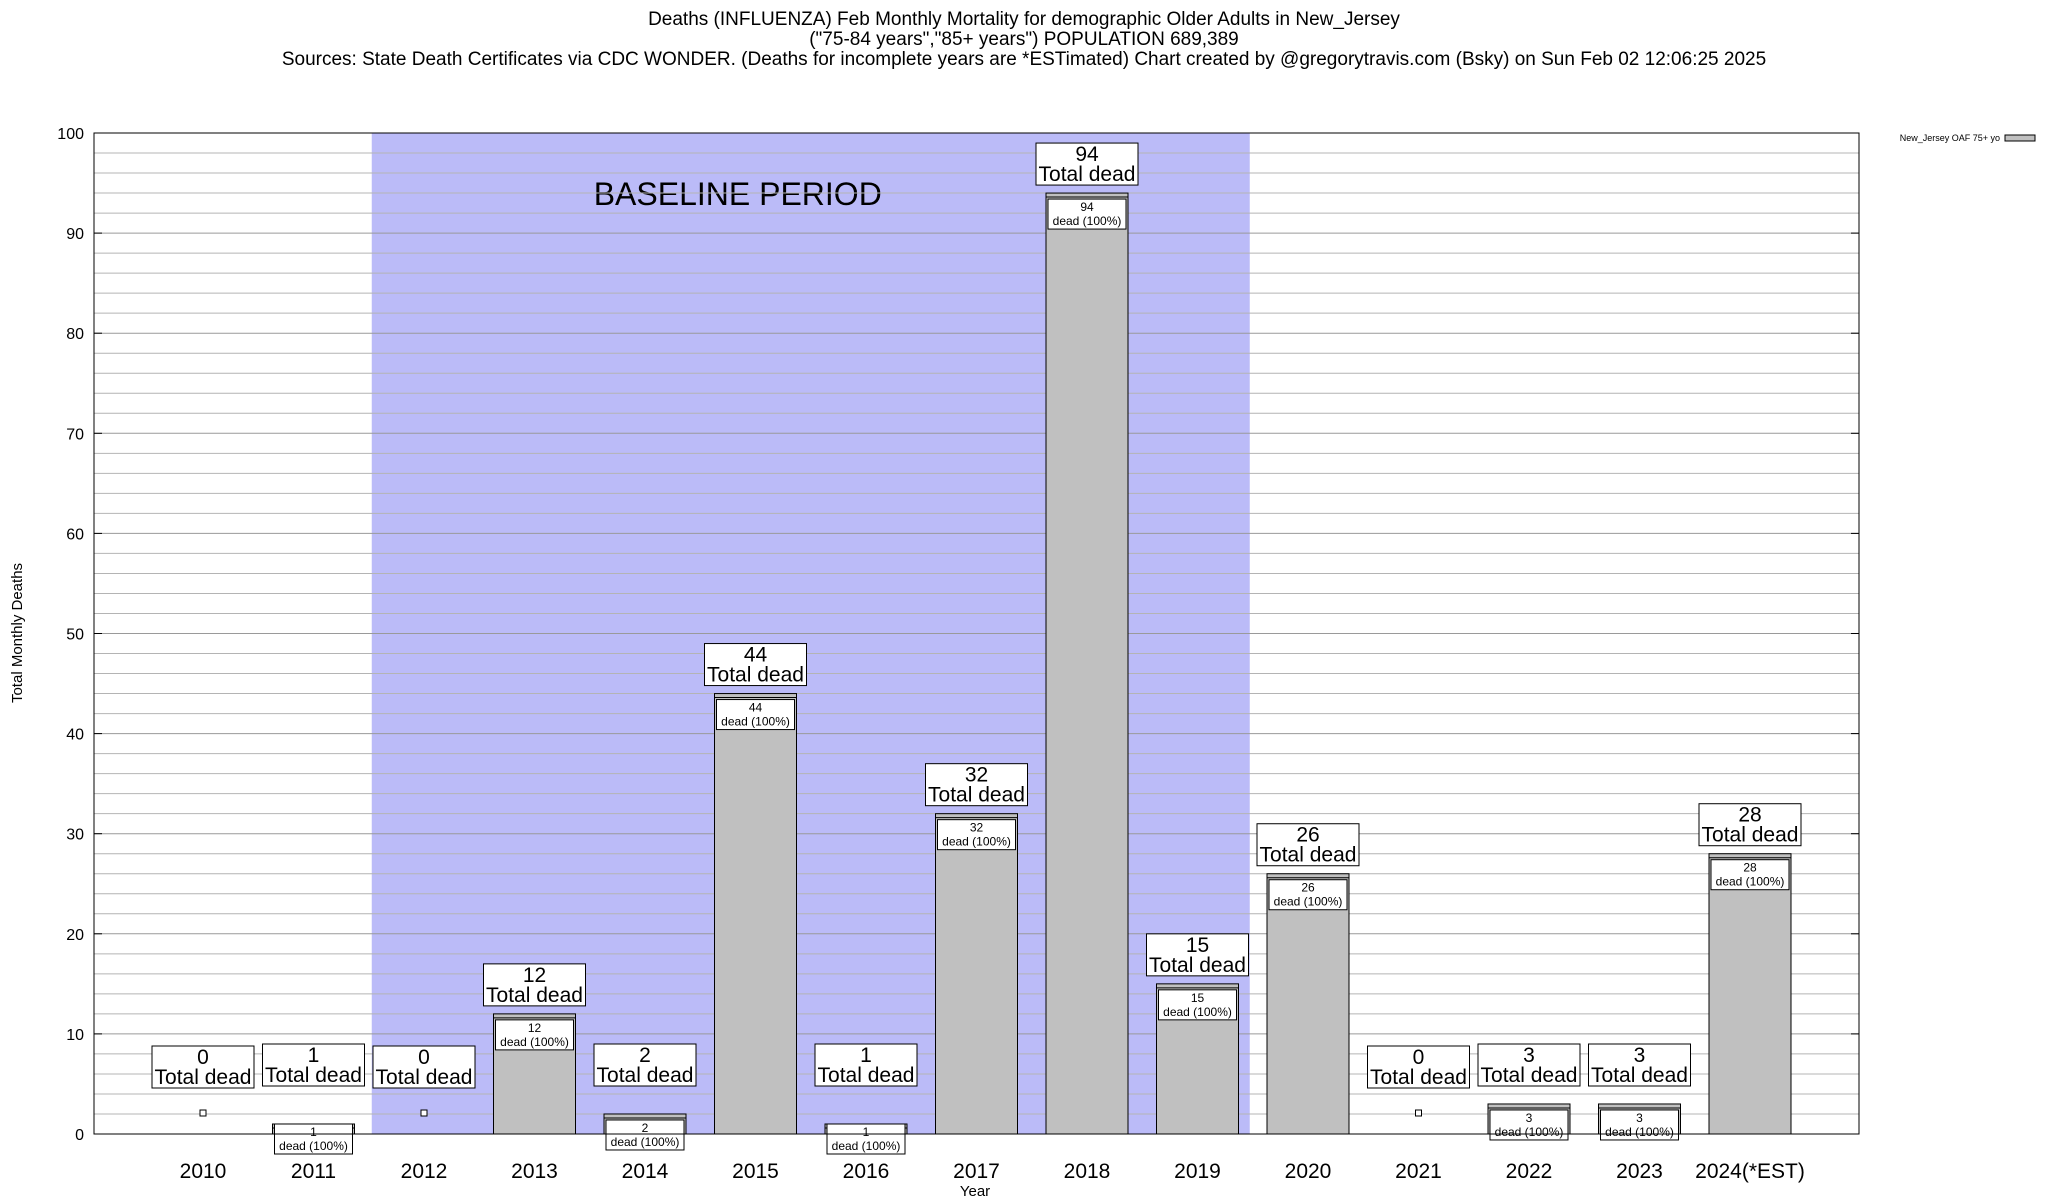  What do you see at coordinates (866, 1132) in the screenshot?
I see `inner-label-value: 1` at bounding box center [866, 1132].